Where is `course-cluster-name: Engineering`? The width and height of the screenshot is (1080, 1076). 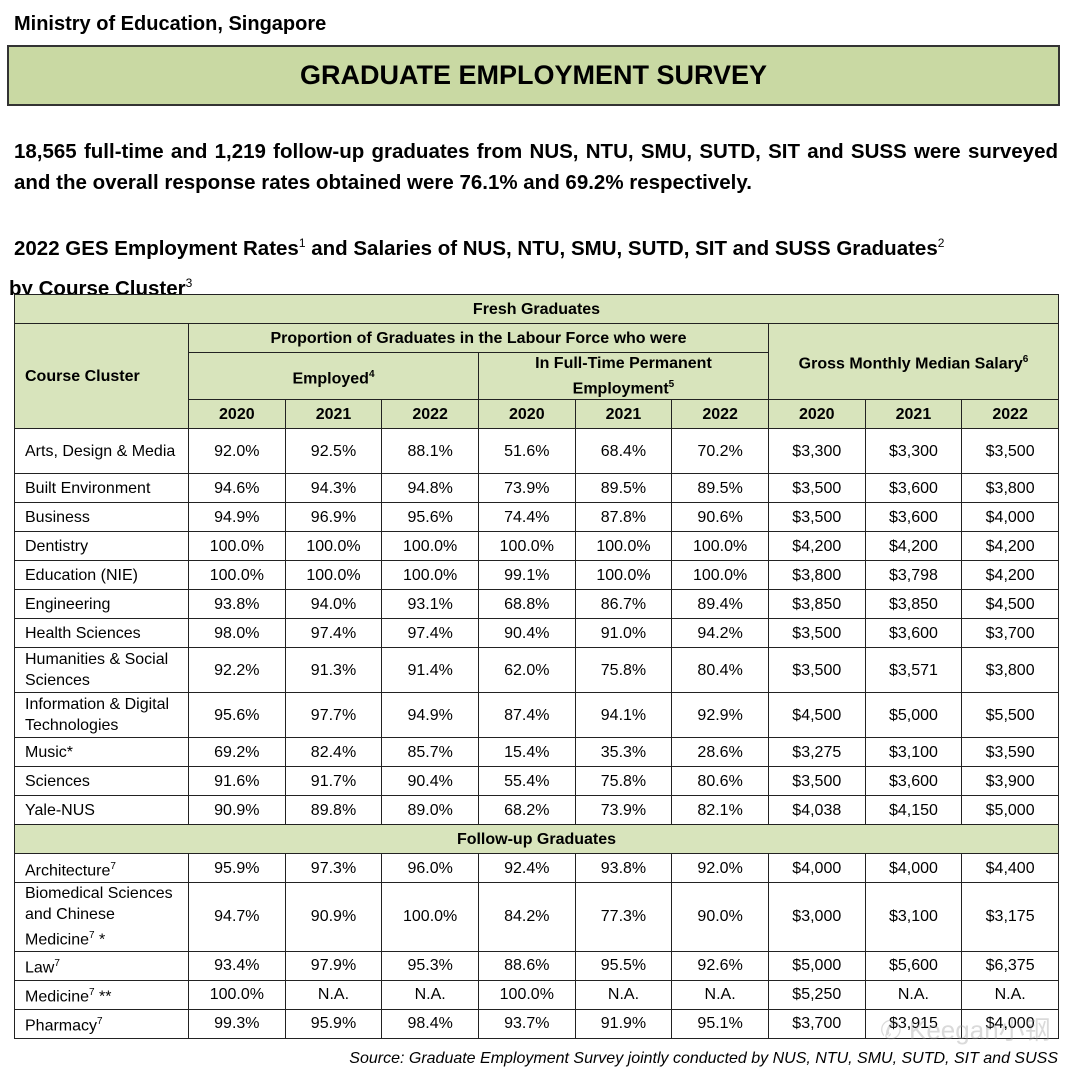 course-cluster-name: Engineering is located at coordinates (101, 604).